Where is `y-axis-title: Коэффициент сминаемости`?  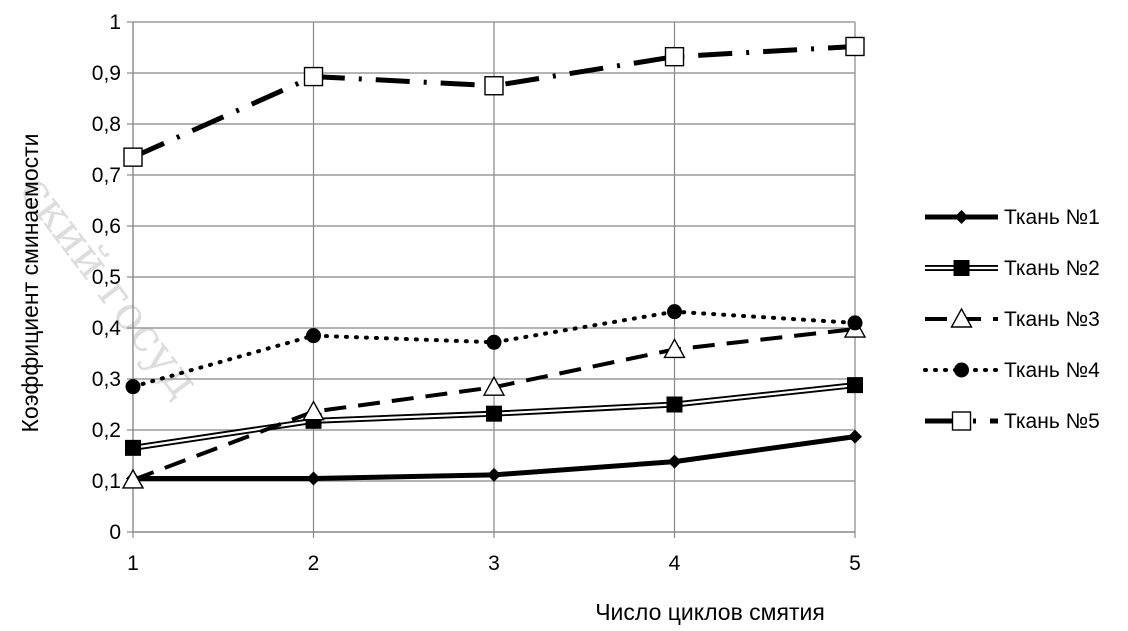 y-axis-title: Коэффициент сминаемости is located at coordinates (30, 283).